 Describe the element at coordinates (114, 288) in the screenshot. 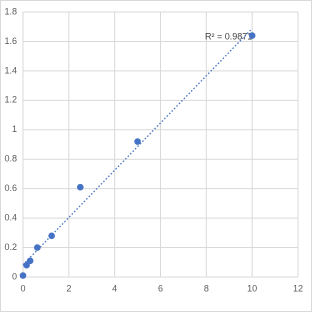

I see `x-tick-label: 4` at that location.